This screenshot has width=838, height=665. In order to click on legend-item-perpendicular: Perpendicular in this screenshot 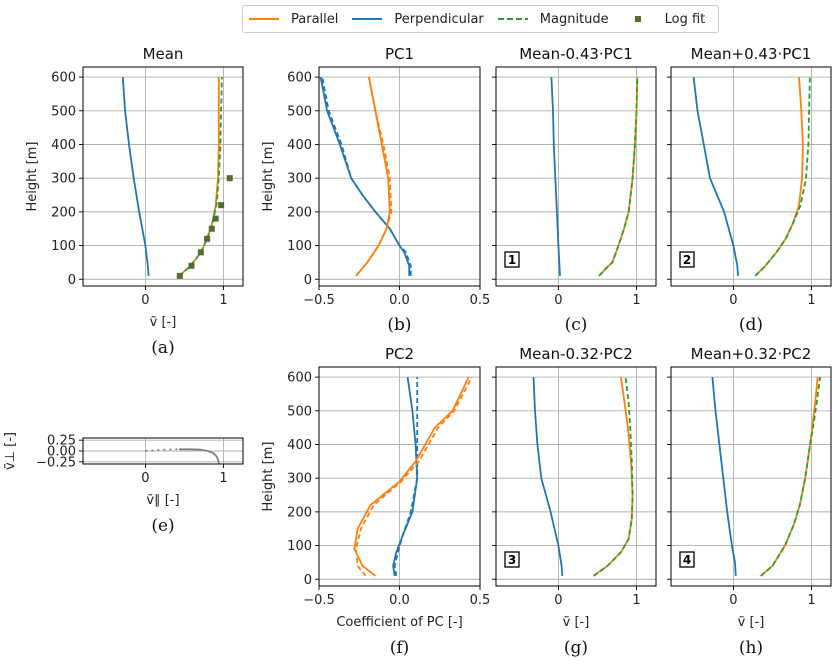, I will do `click(418, 19)`.